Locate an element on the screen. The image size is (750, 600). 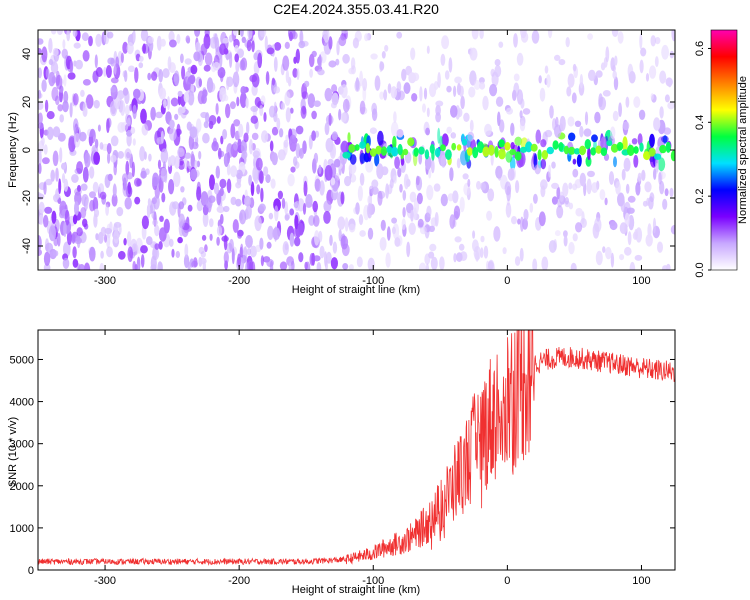
heatmap-y-axis-label: Frequency (Hz) is located at coordinates (13, 150).